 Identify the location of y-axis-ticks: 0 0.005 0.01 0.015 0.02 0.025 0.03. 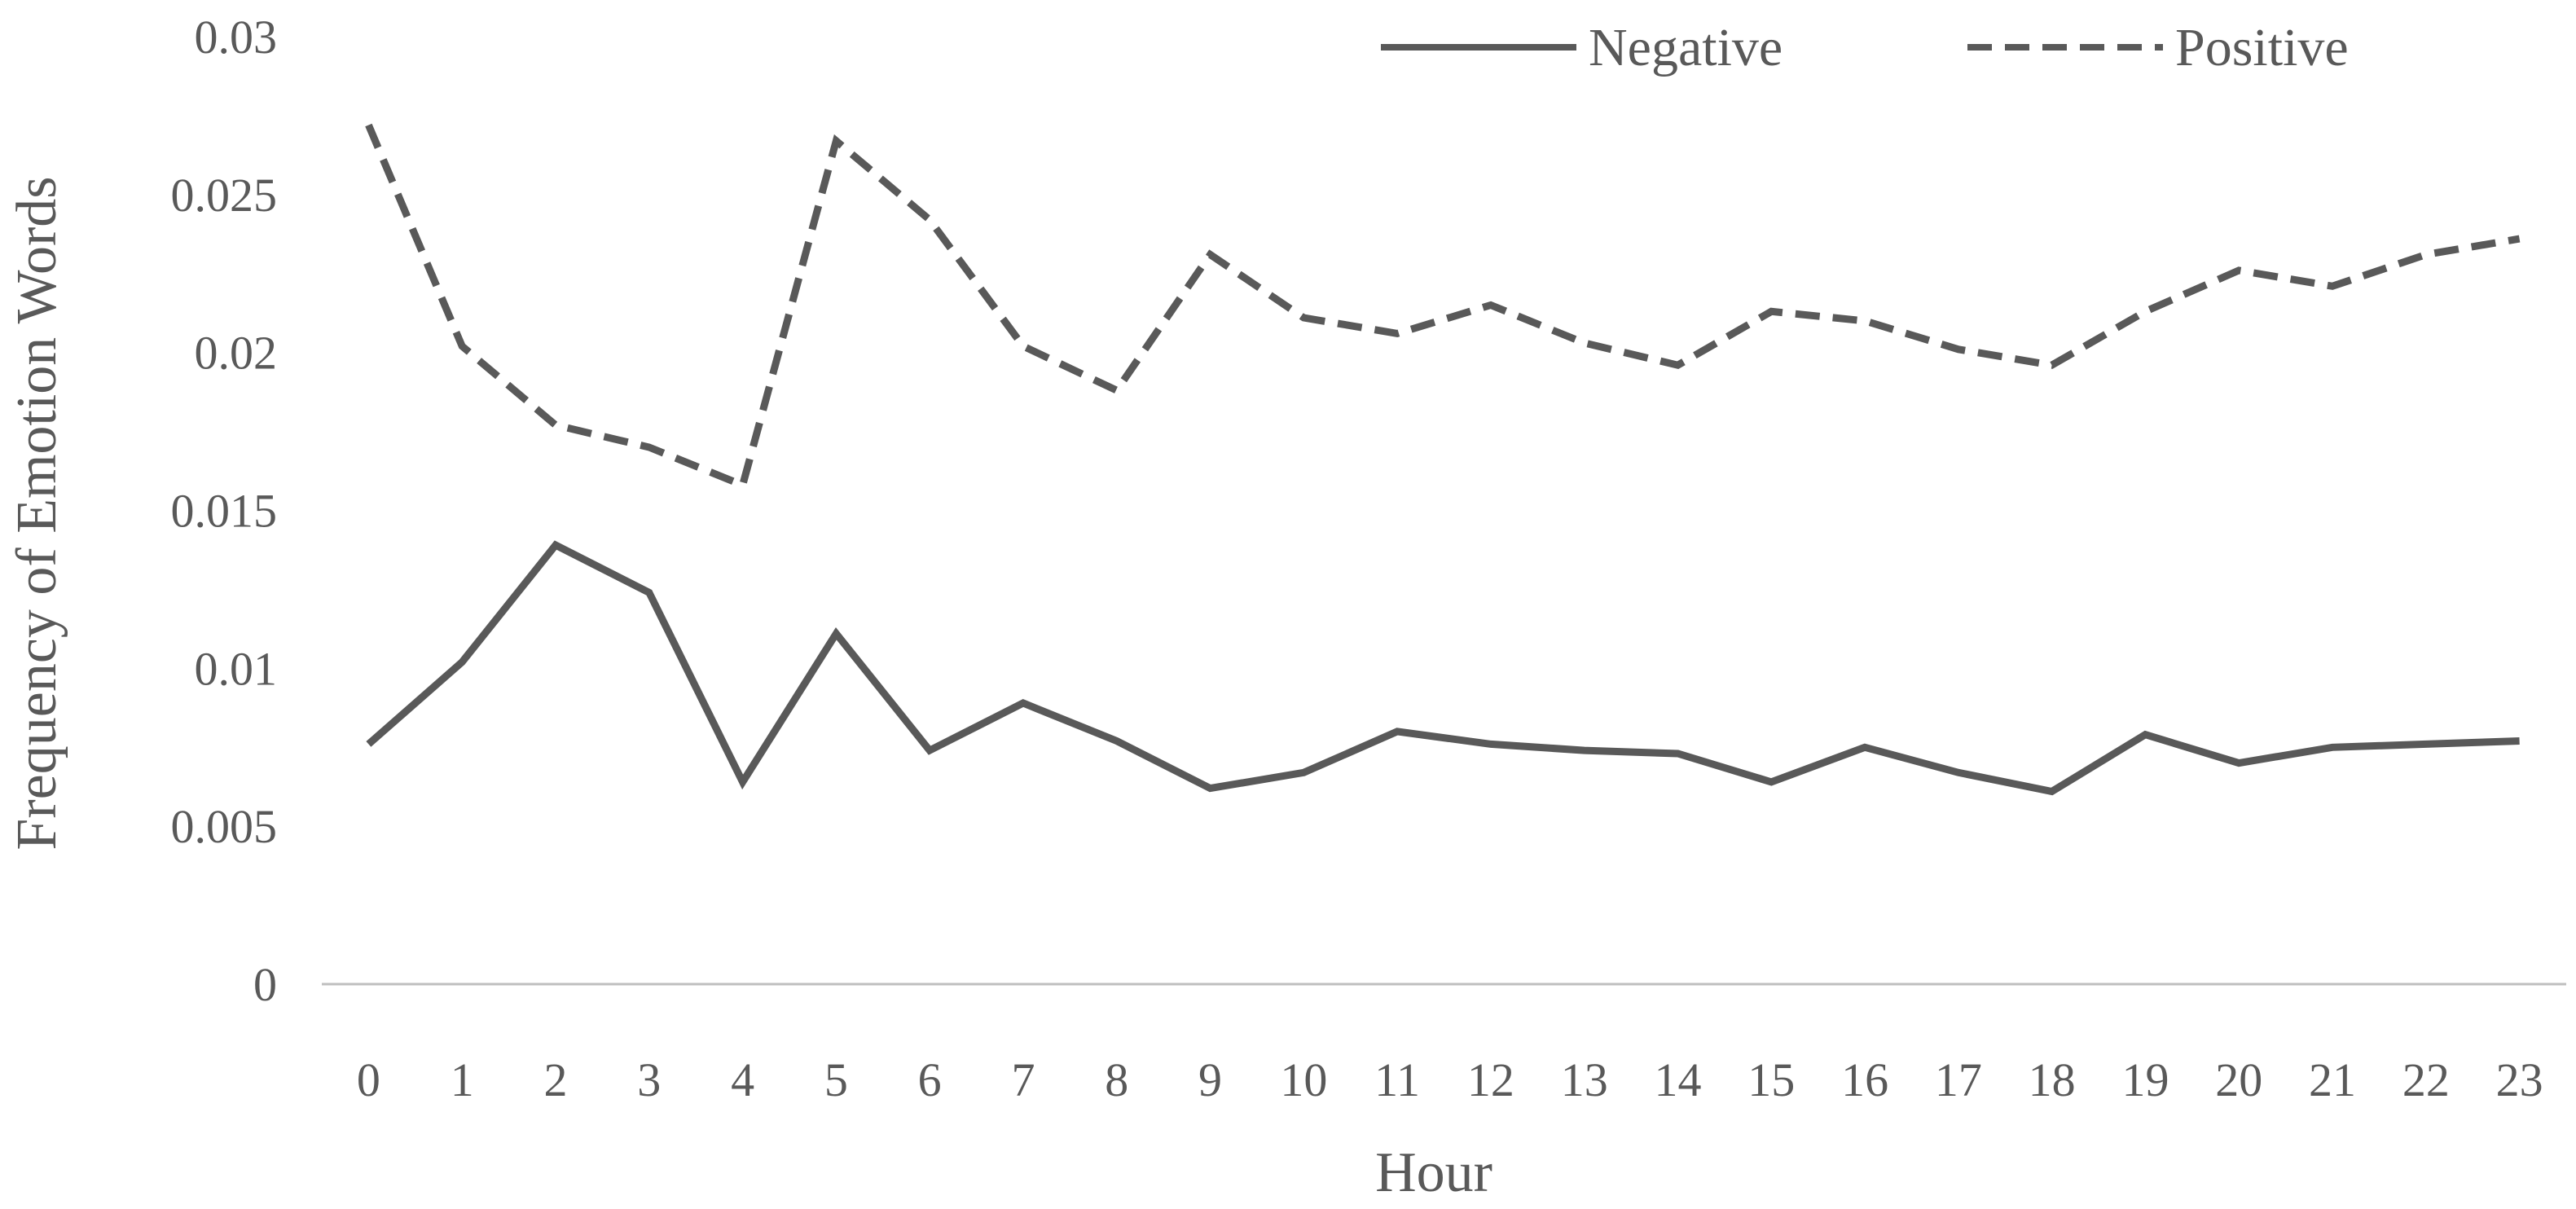
(224, 511).